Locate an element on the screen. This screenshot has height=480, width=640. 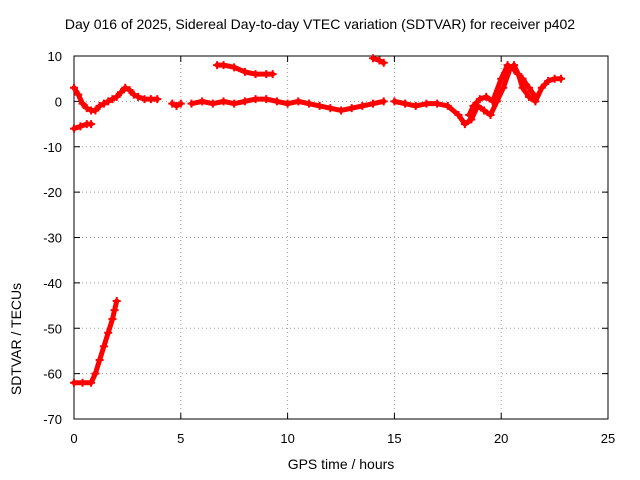
y-tick-label: -30 is located at coordinates (52, 238).